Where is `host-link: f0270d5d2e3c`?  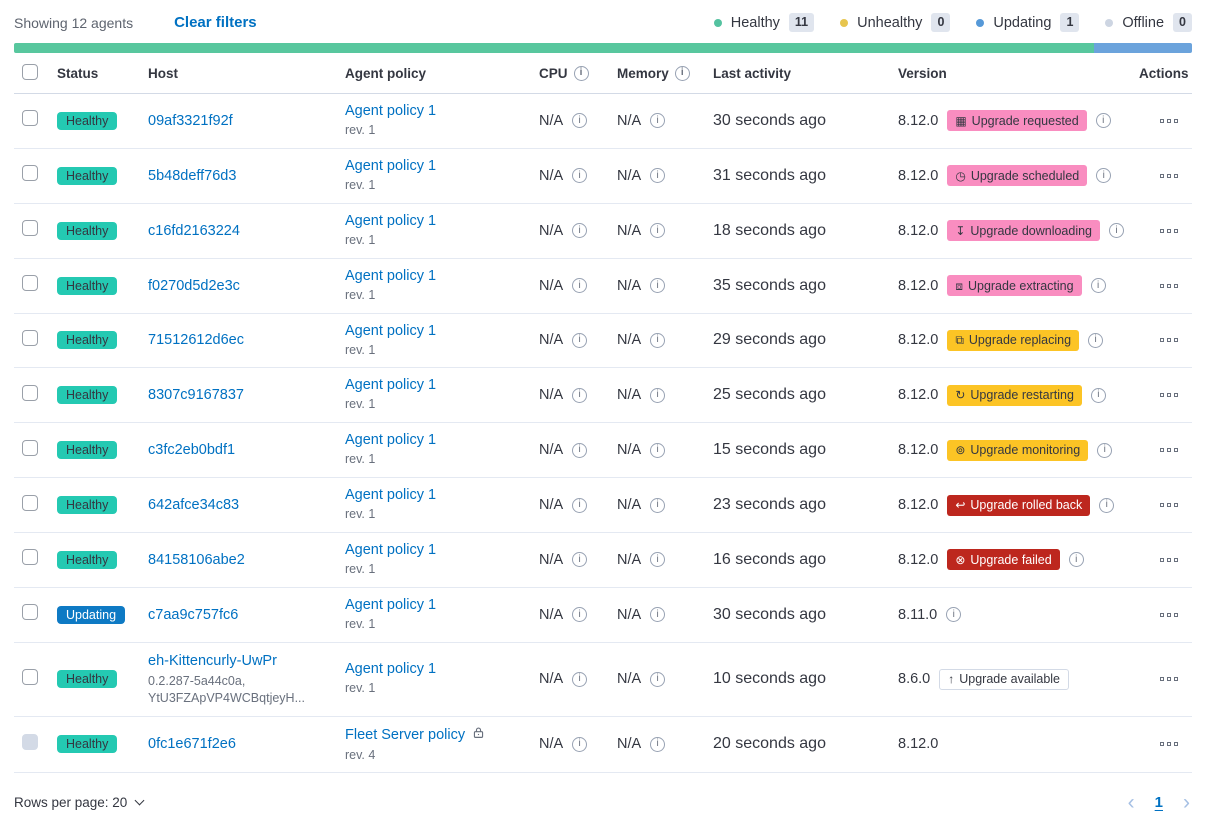
host-link: f0270d5d2e3c is located at coordinates (194, 285).